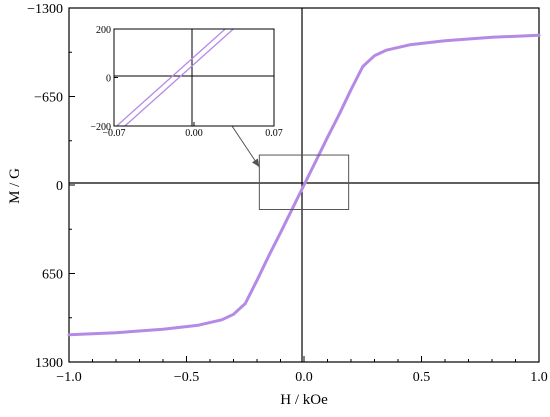 This screenshot has width=550, height=417. I want to click on inset-frame, so click(194, 77).